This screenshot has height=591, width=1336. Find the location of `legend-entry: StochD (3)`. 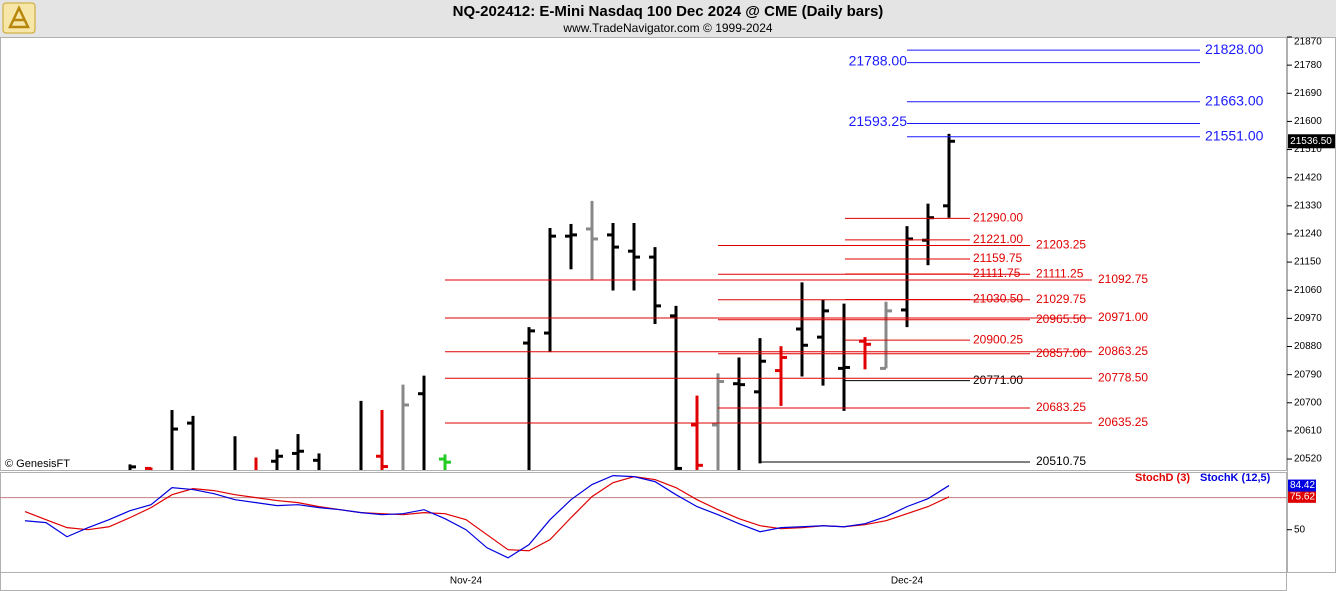

legend-entry: StochD (3) is located at coordinates (1162, 478).